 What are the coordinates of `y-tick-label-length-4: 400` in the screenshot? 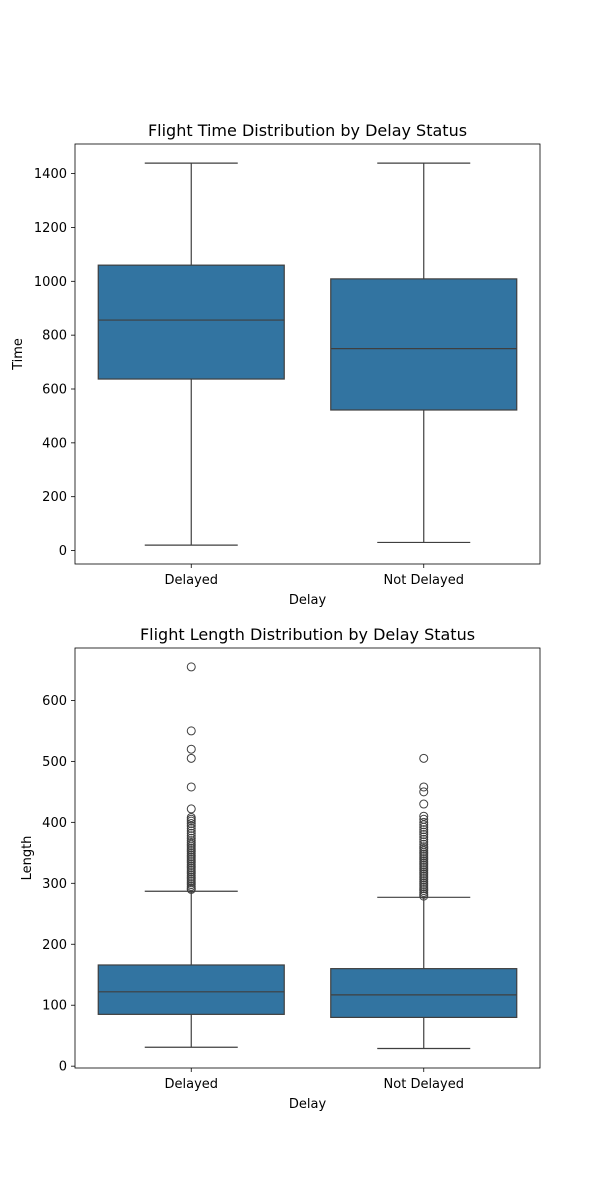 It's located at (54, 823).